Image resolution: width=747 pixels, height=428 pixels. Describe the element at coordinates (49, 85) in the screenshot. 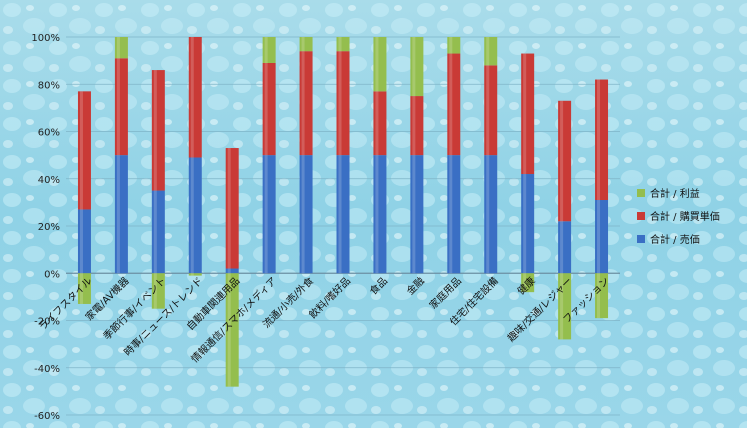

I see `y-tick-label: 80%` at that location.